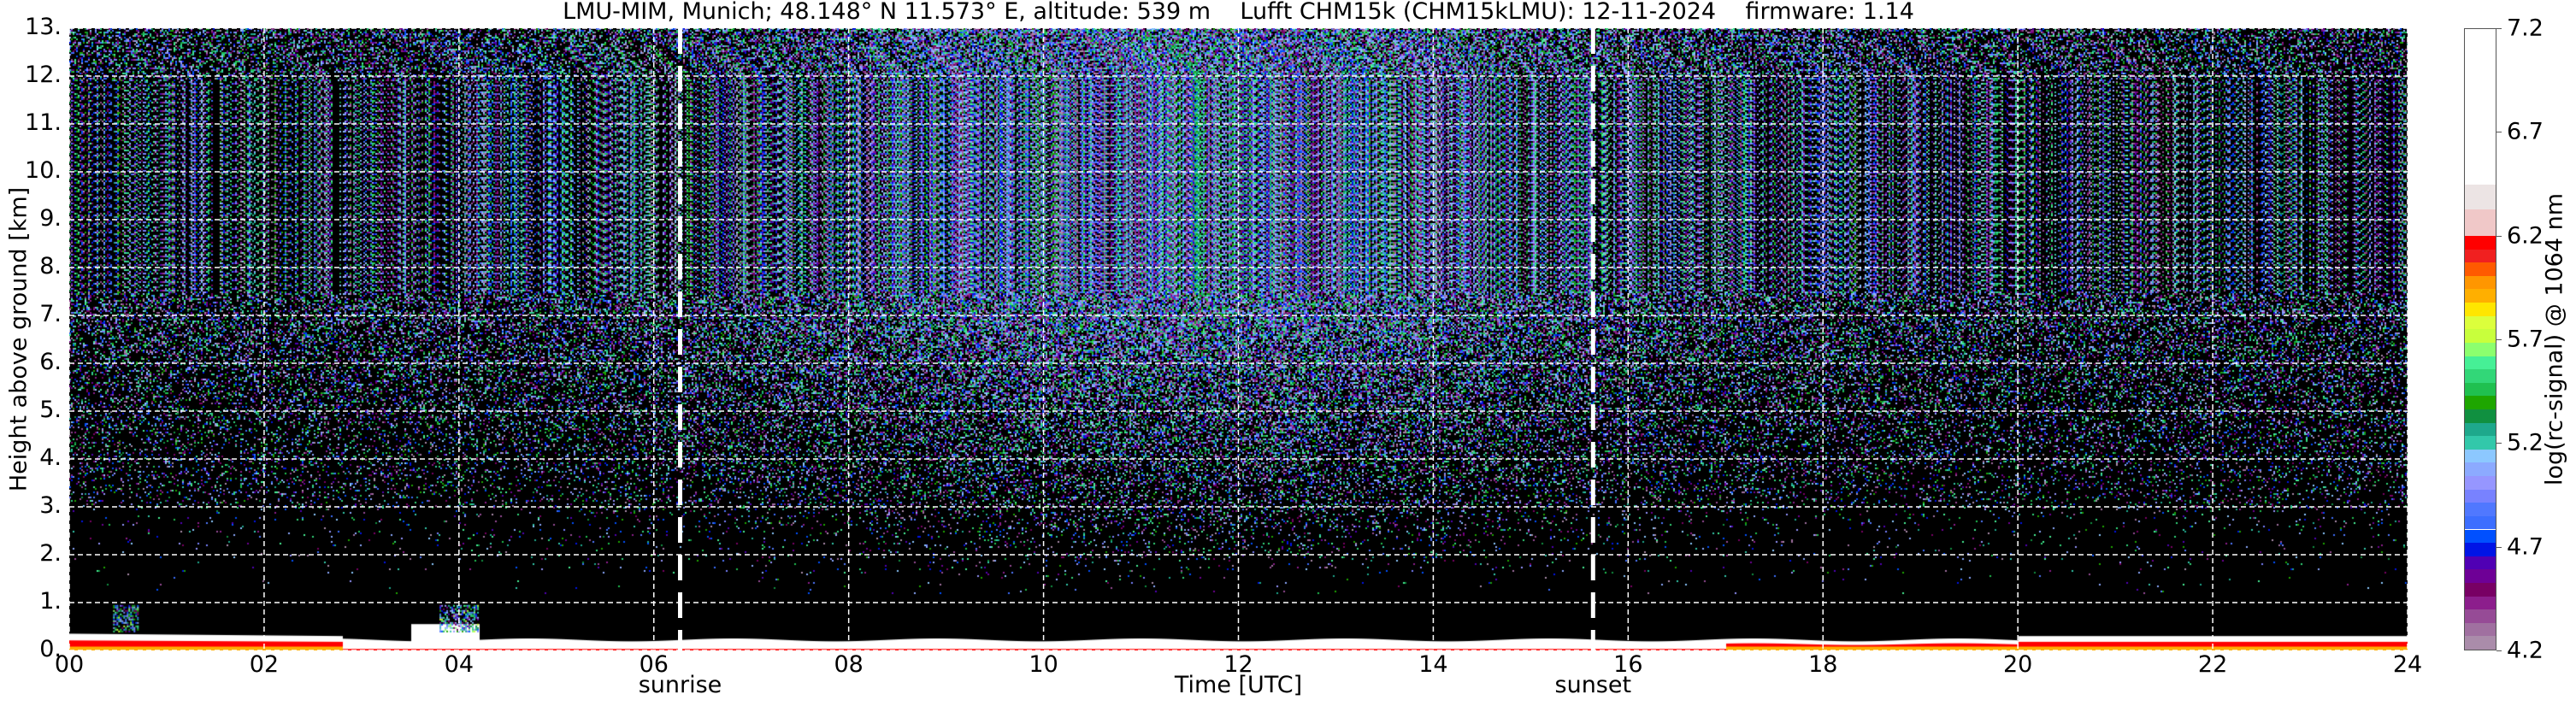 This screenshot has width=2576, height=706. What do you see at coordinates (2525, 28) in the screenshot?
I see `colorbar-tick-label: 7.2` at bounding box center [2525, 28].